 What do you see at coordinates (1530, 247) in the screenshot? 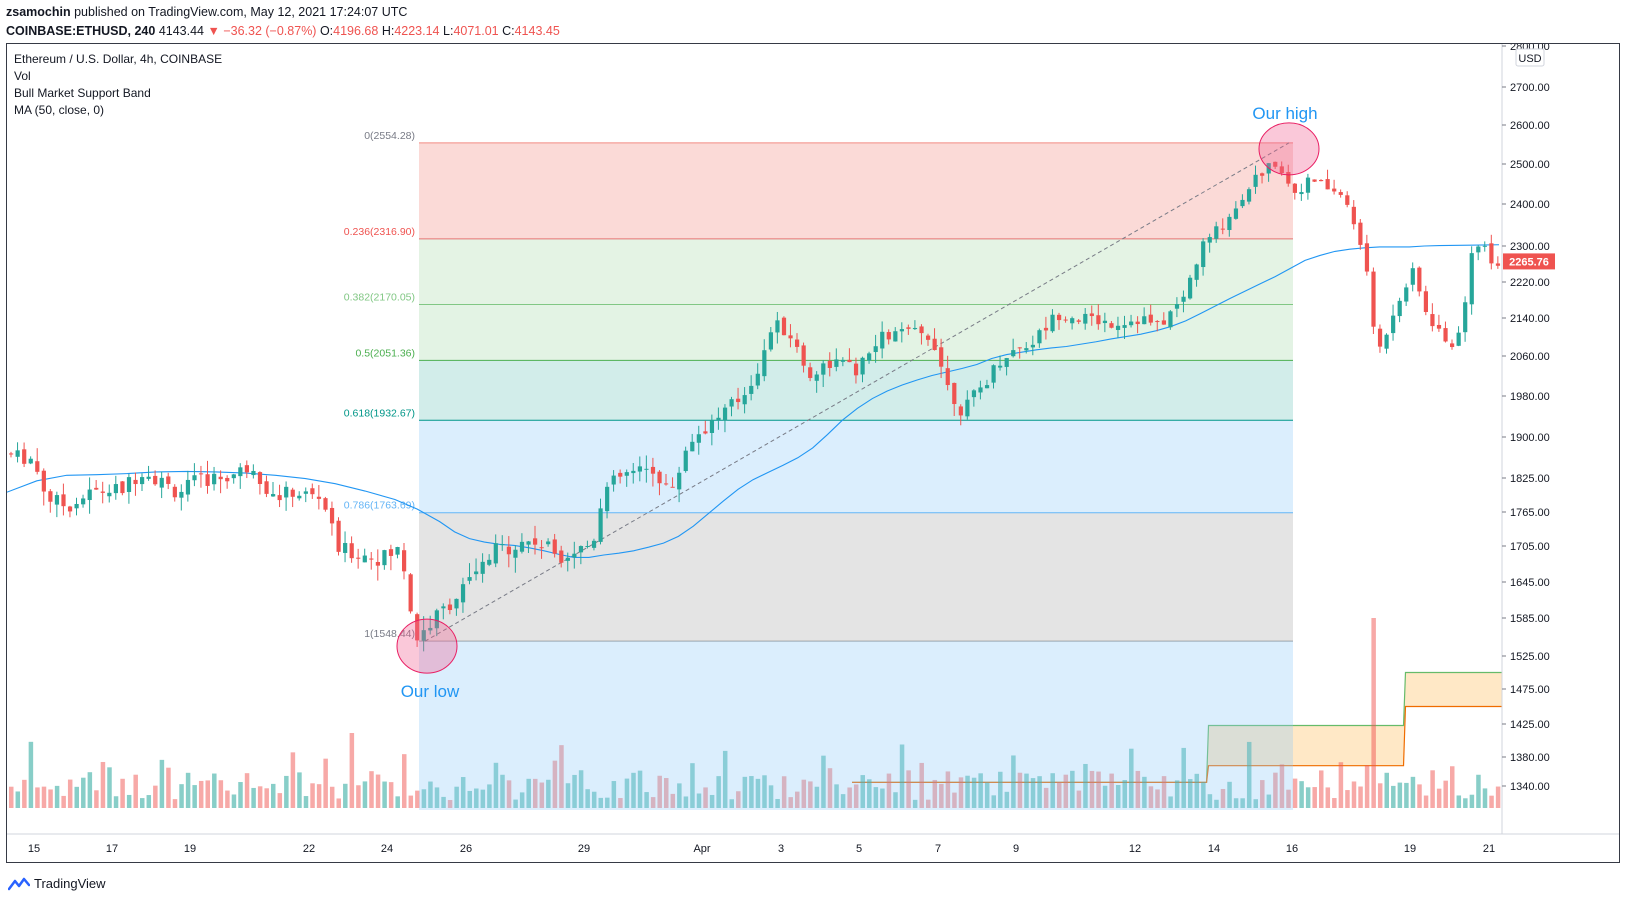
I see `y-tick-label: 2300.00` at bounding box center [1530, 247].